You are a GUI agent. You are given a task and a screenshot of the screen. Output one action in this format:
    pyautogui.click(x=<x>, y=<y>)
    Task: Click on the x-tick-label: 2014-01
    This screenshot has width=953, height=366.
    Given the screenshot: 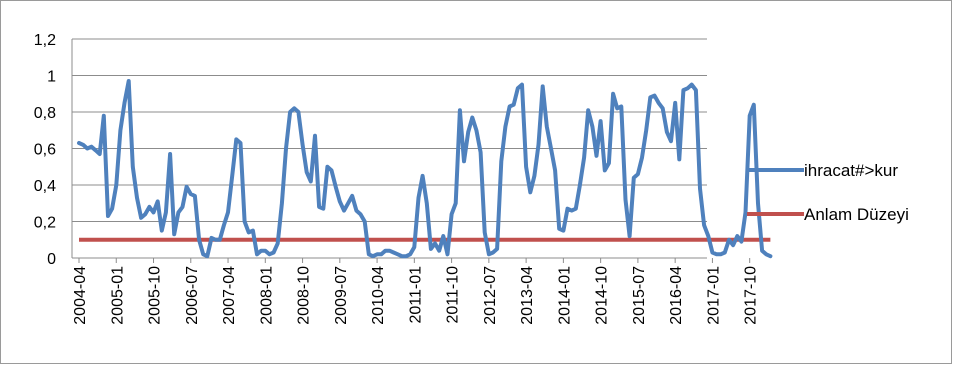 What is the action you would take?
    pyautogui.click(x=564, y=295)
    